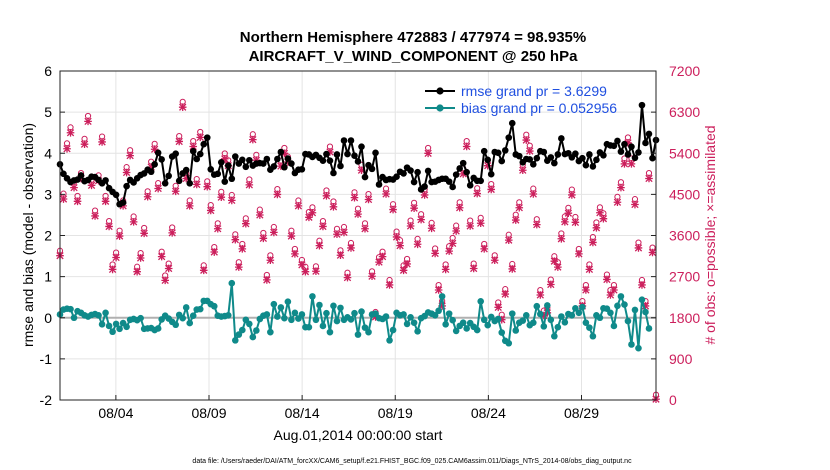 This screenshot has width=830, height=470. Describe the element at coordinates (48, 153) in the screenshot. I see `left-tick-label: 4` at that location.